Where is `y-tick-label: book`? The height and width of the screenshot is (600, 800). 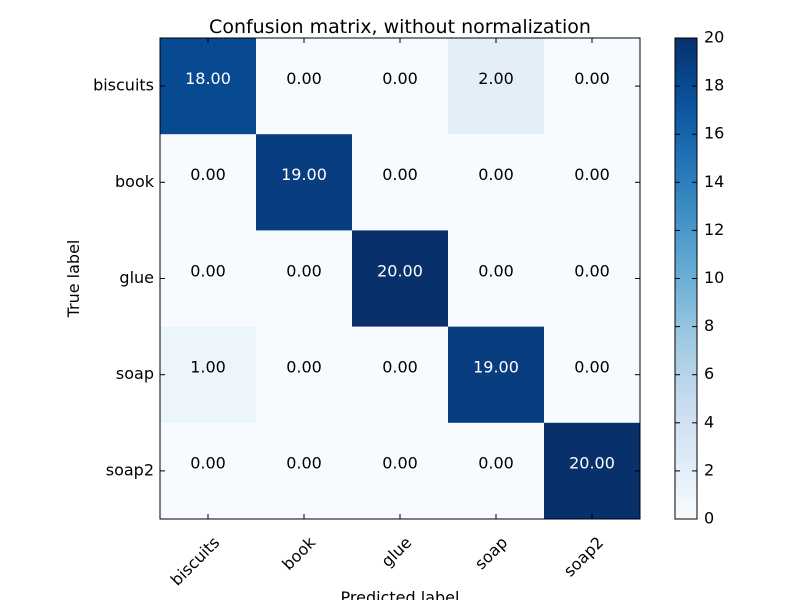 y-tick-label: book is located at coordinates (135, 181).